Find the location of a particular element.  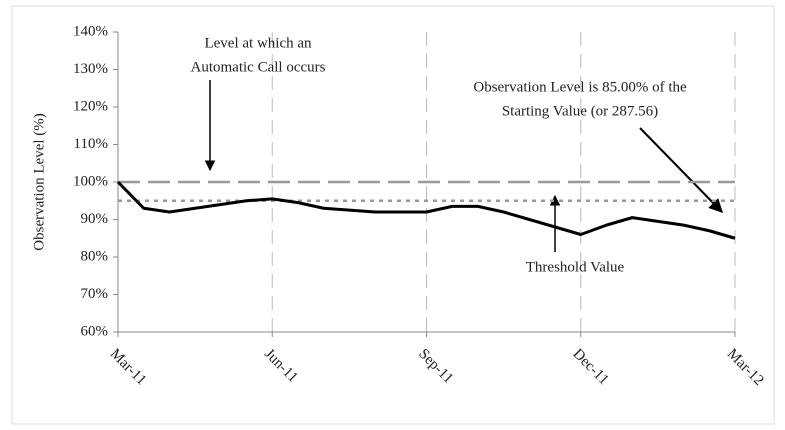

annotation: Observation Level is 85.00% of the is located at coordinates (580, 87).